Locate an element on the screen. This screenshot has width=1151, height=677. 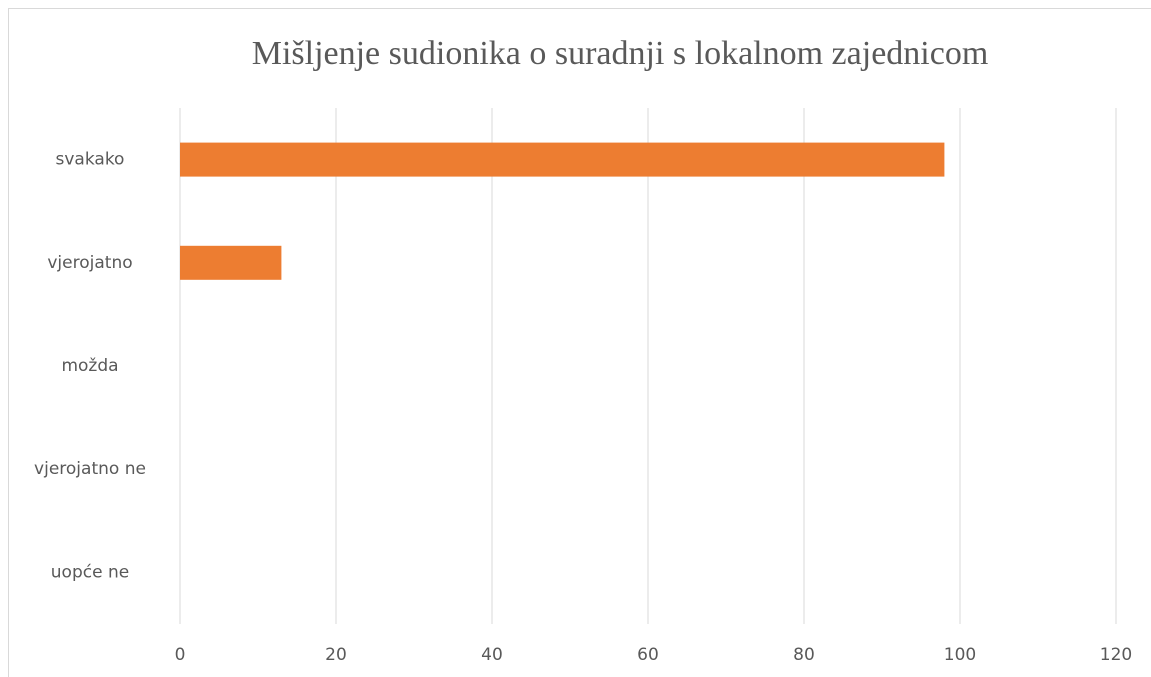
y-tick-label: vjerojatno is located at coordinates (89, 263).